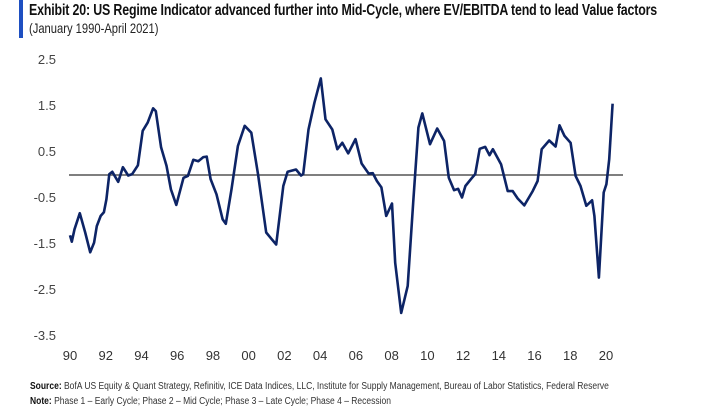 The height and width of the screenshot is (409, 723). Describe the element at coordinates (606, 355) in the screenshot. I see `x-tick-label: 20` at that location.